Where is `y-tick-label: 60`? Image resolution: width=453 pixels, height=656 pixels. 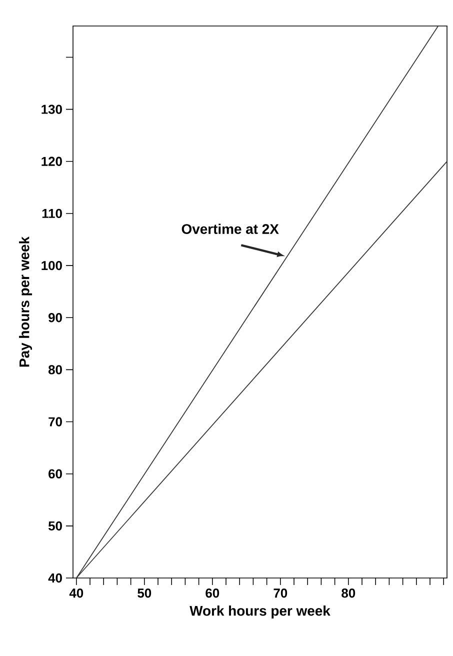
y-tick-label: 60 is located at coordinates (55, 473).